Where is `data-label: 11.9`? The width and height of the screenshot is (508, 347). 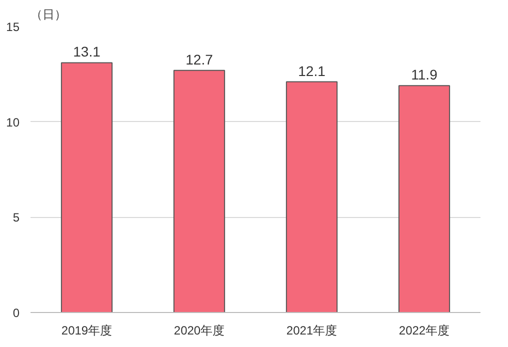 data-label: 11.9 is located at coordinates (424, 74).